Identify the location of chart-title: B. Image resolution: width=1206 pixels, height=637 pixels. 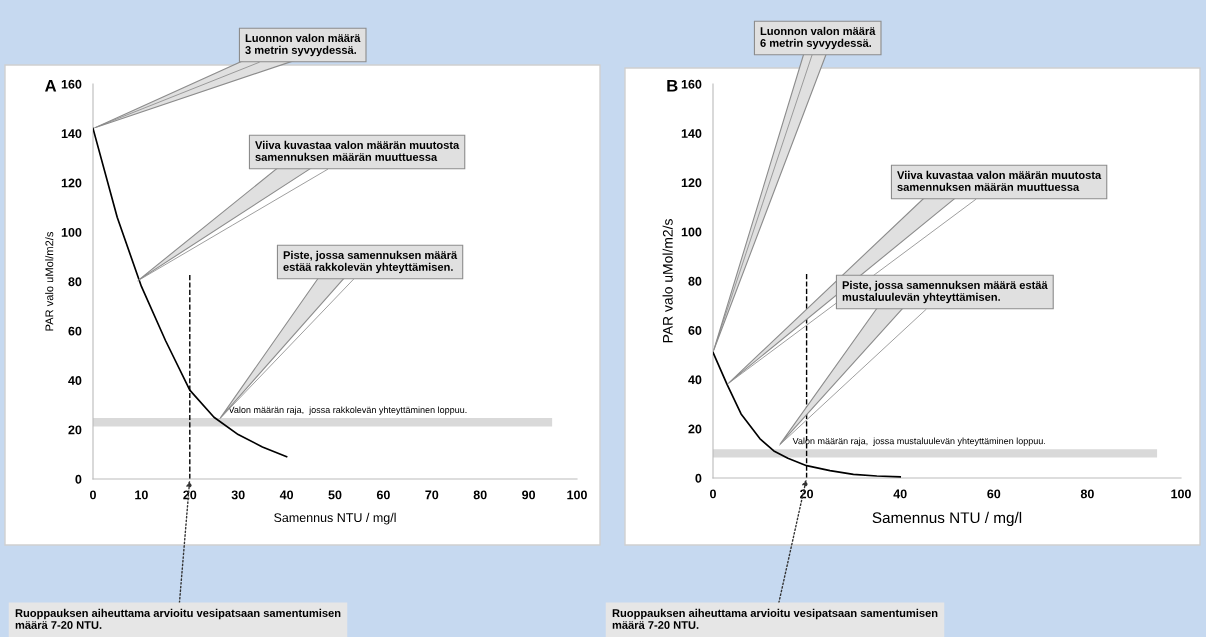
(672, 85).